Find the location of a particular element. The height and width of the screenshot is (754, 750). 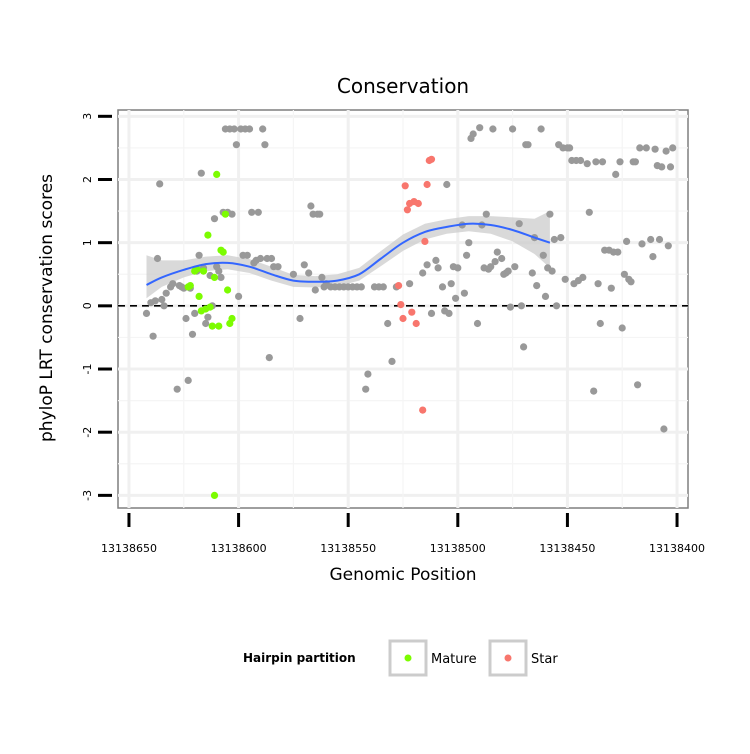

x-tick-label: 13138450 is located at coordinates (567, 548).